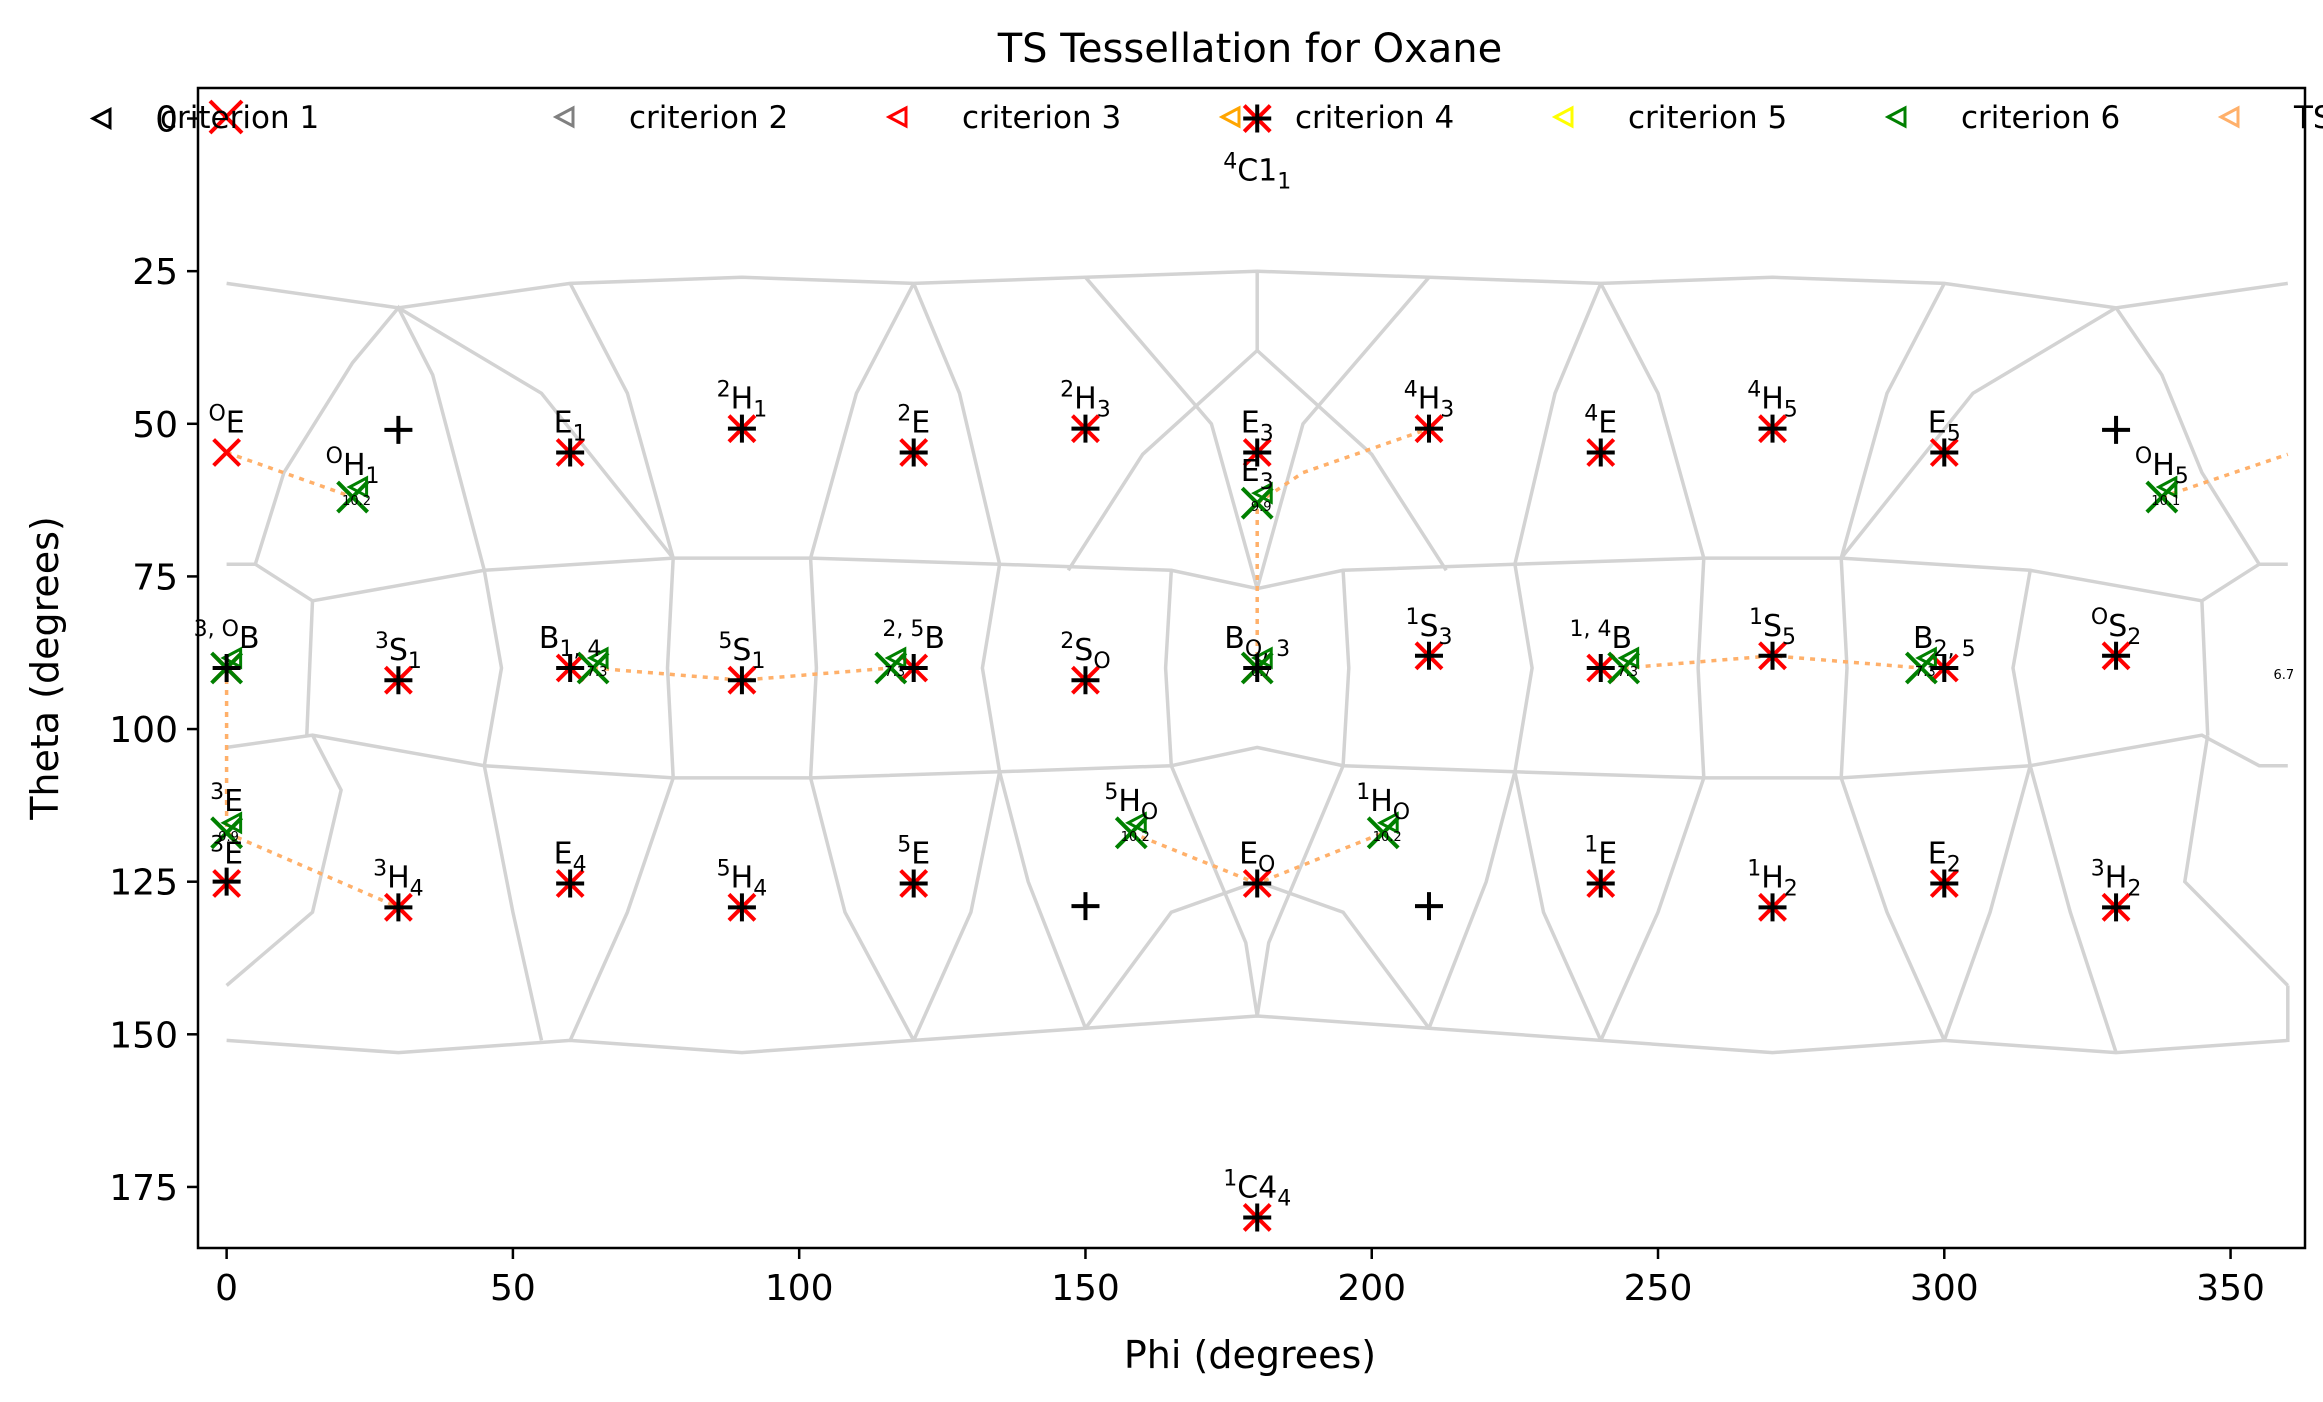  What do you see at coordinates (799, 1288) in the screenshot?
I see `x-tick-label: 100` at bounding box center [799, 1288].